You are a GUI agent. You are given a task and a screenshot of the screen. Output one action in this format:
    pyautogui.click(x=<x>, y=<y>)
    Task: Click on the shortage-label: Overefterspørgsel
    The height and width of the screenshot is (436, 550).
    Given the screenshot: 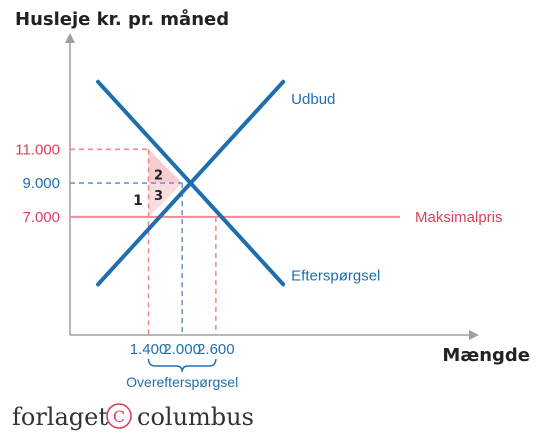 What is the action you would take?
    pyautogui.click(x=182, y=382)
    